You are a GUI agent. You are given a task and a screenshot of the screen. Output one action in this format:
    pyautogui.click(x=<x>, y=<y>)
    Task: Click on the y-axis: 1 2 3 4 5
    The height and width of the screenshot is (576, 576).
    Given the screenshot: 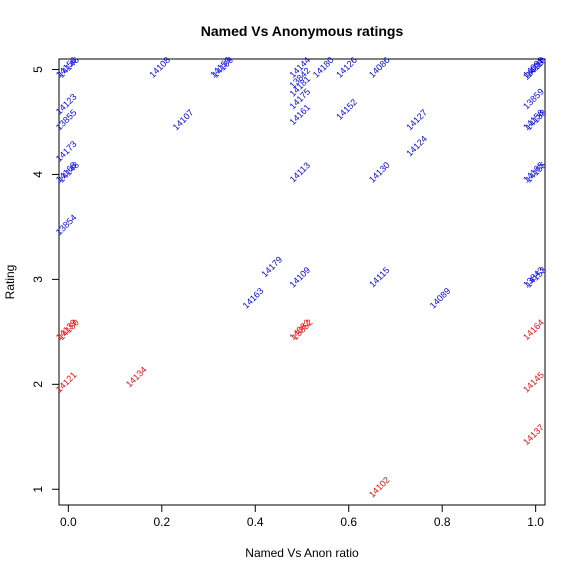 What is the action you would take?
    pyautogui.click(x=45, y=279)
    